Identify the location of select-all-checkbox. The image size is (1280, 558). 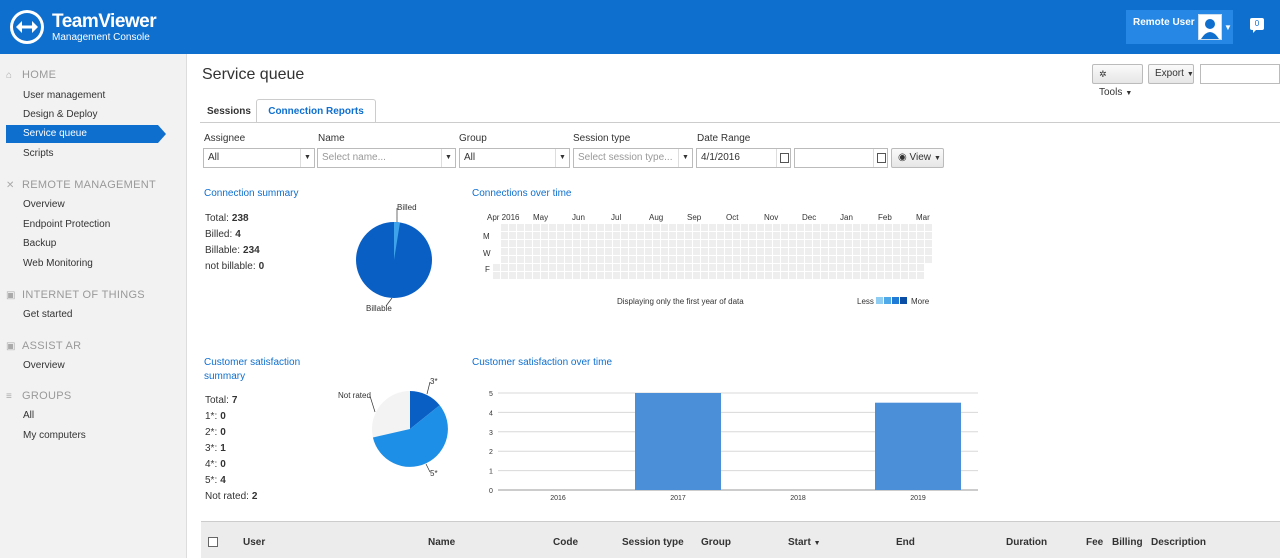
(213, 542).